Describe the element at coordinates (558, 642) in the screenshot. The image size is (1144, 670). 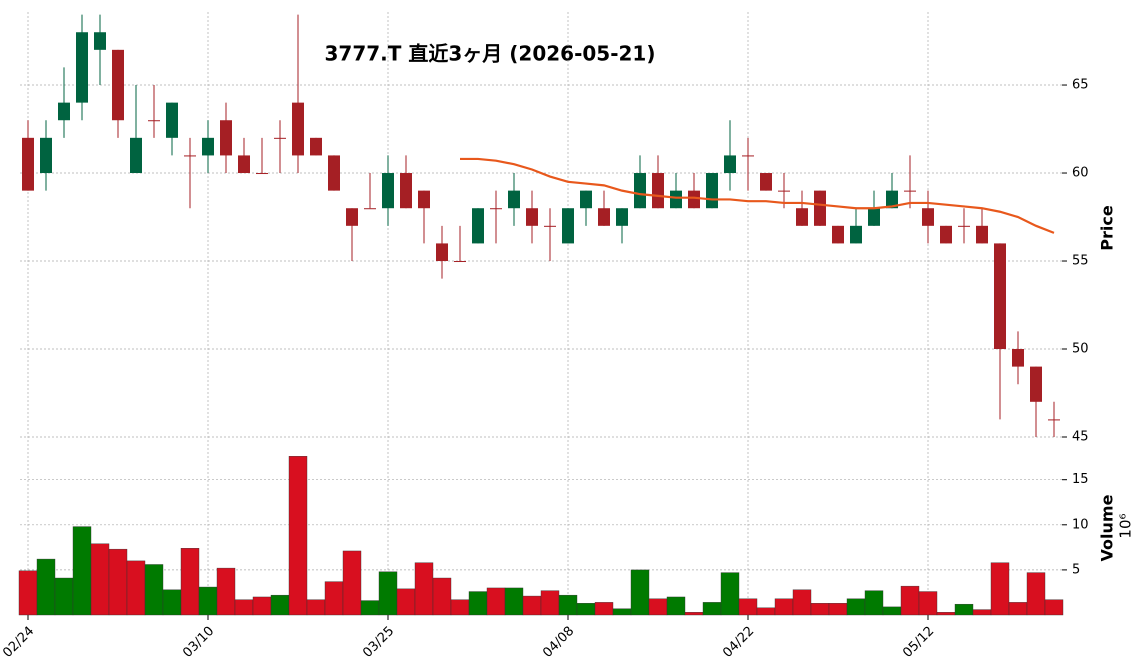
I see `x-tick-label: 04/08` at that location.